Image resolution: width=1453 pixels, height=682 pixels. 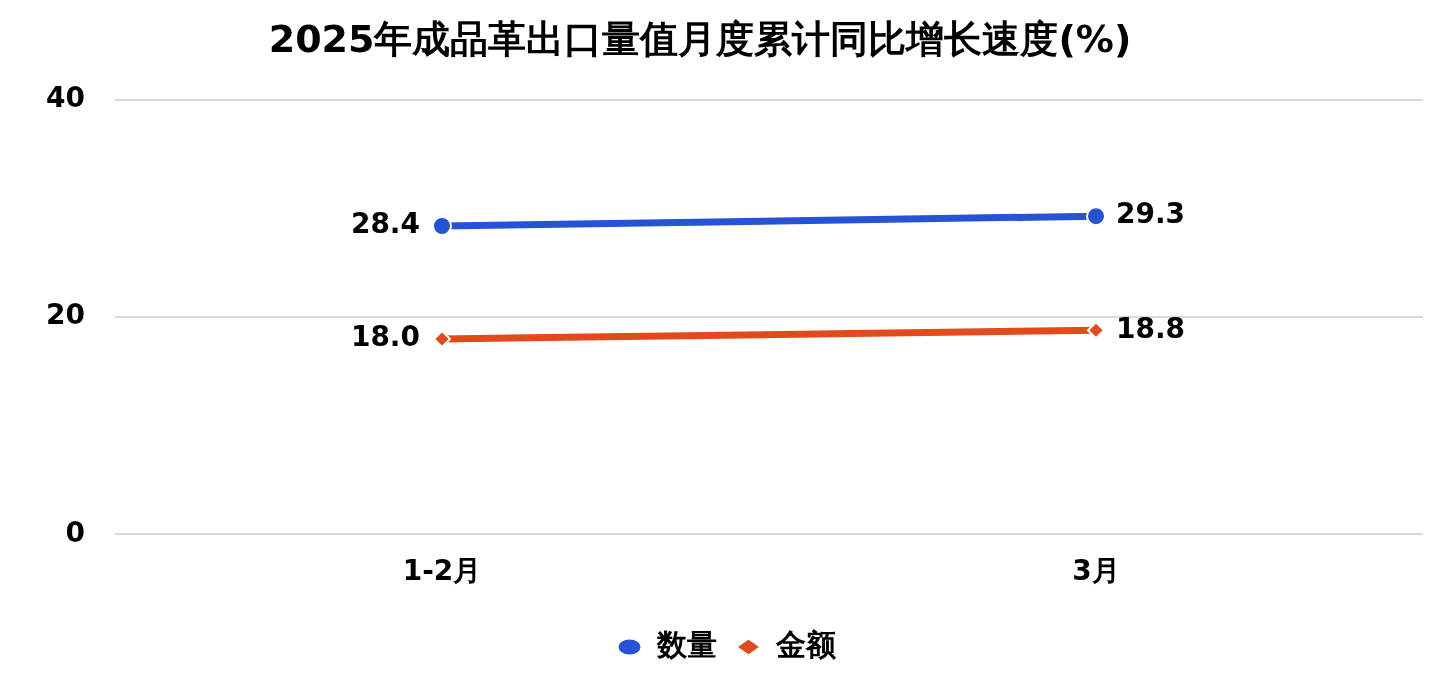 I want to click on data-label: 29.3, so click(x=1151, y=214).